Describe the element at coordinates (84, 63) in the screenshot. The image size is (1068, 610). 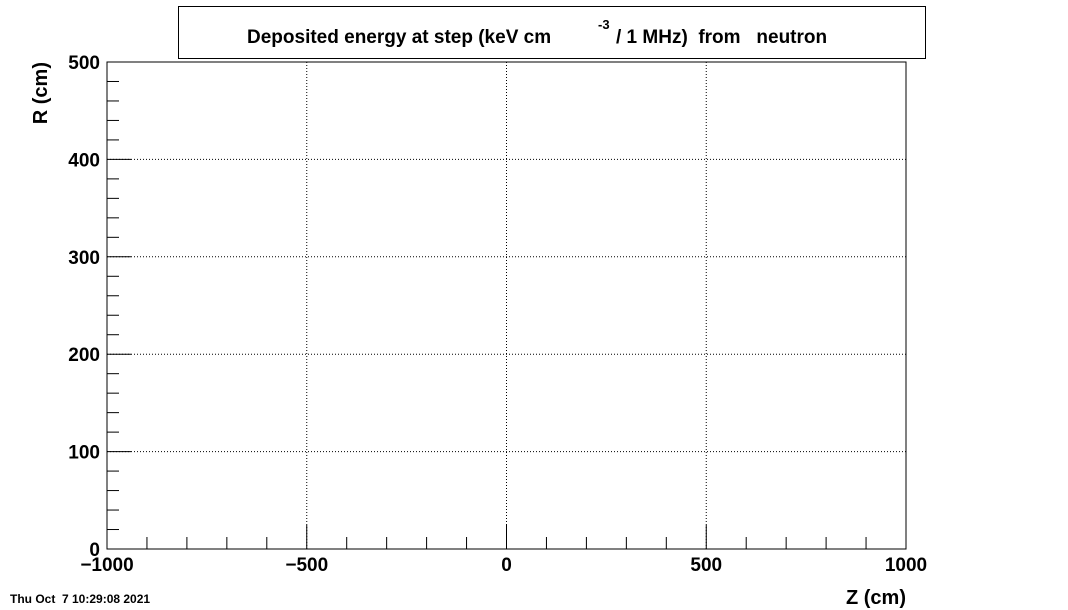
I see `y-tick-label: 500` at that location.